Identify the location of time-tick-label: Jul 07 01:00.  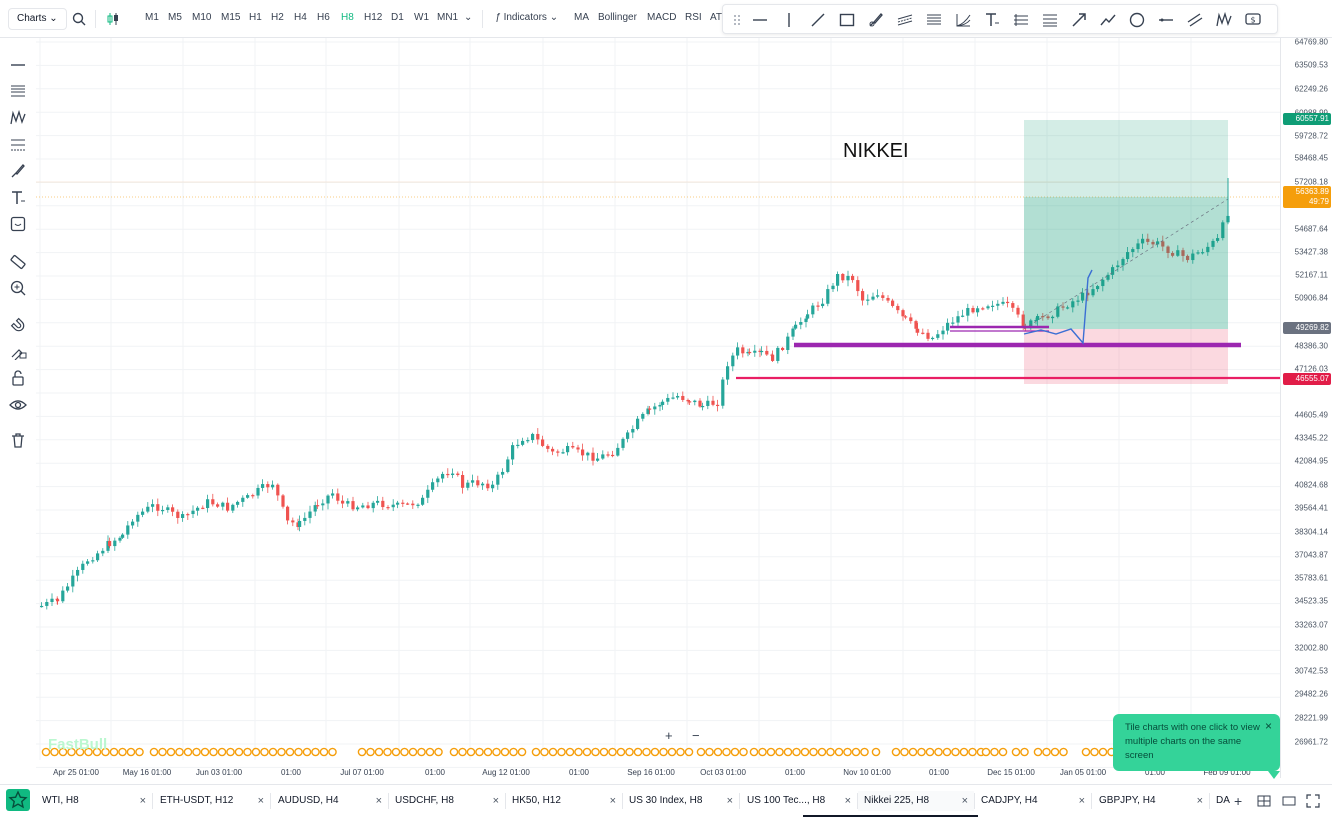
(362, 772).